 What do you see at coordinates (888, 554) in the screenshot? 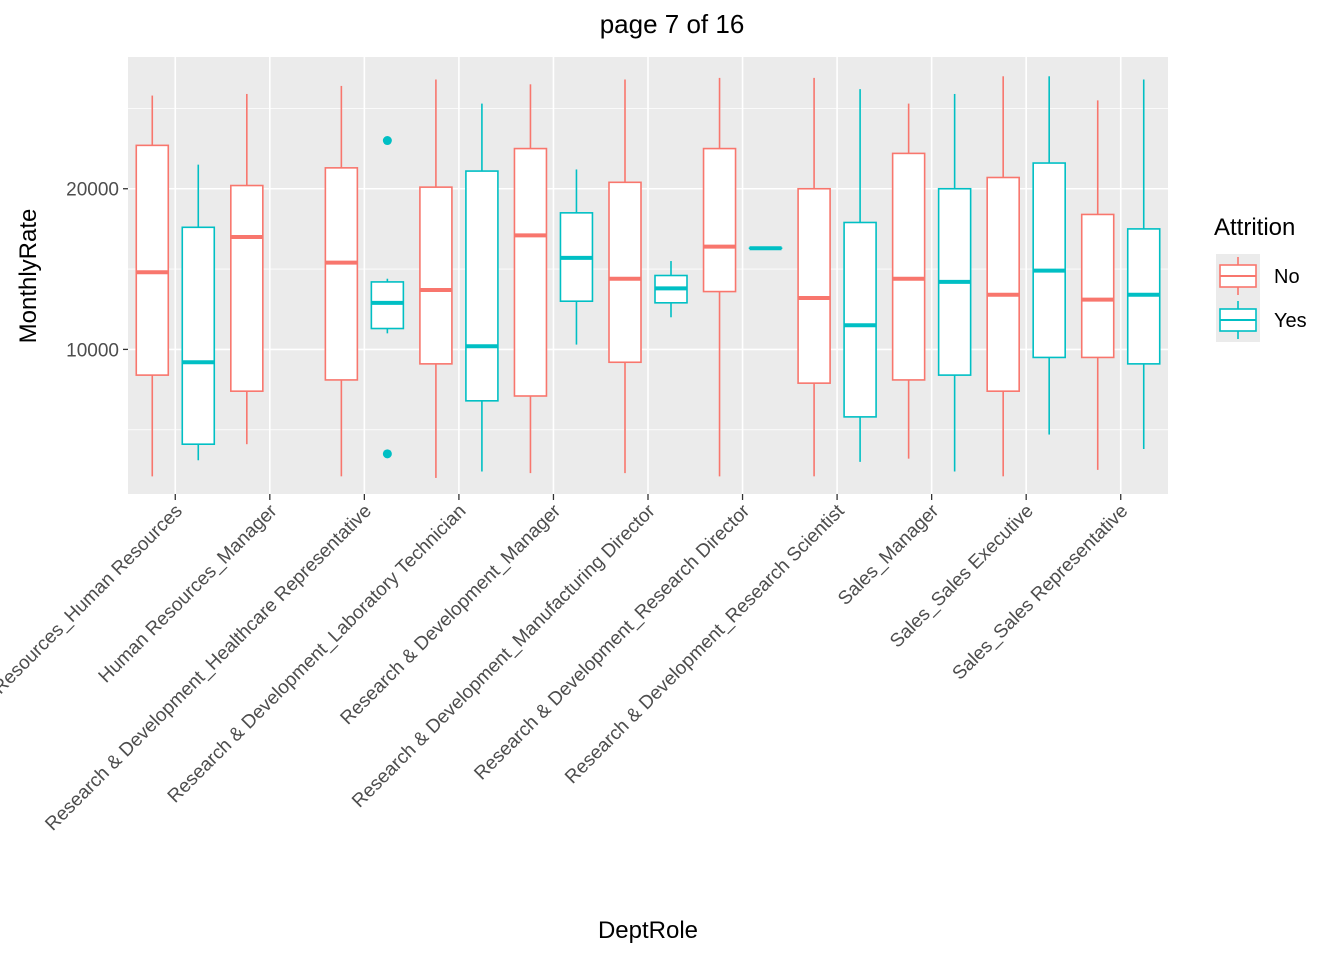
I see `x-tick-label: Sales_Manager` at bounding box center [888, 554].